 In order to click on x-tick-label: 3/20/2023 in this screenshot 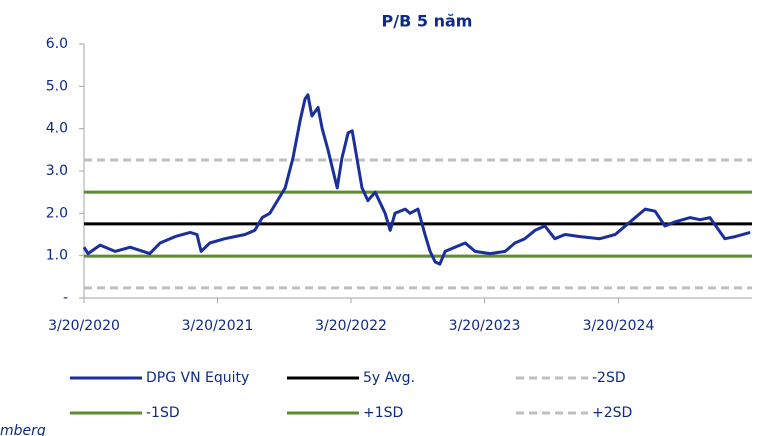, I will do `click(485, 326)`.